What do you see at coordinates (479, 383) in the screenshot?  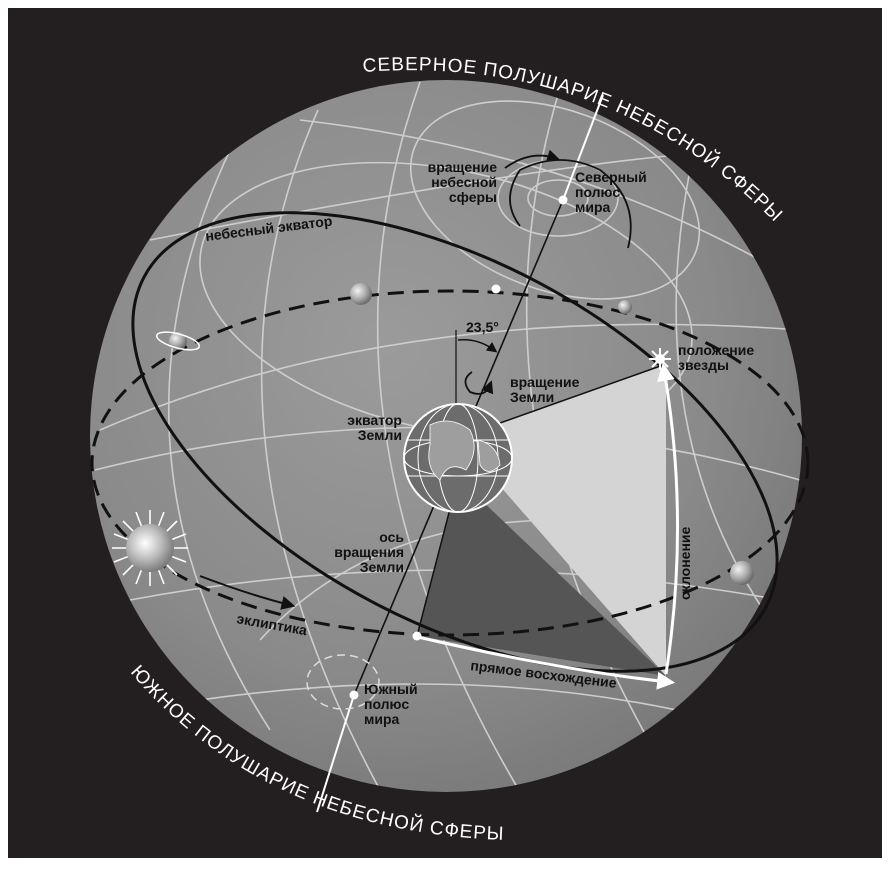 I see `earth-rotation-arrow` at bounding box center [479, 383].